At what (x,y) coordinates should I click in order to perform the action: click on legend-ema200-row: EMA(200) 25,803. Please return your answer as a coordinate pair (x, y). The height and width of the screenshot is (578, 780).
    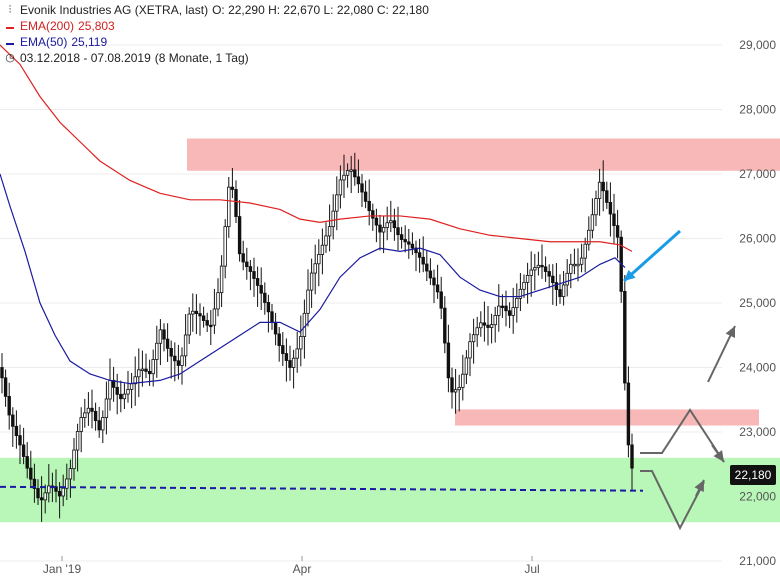
    Looking at the image, I should click on (216, 26).